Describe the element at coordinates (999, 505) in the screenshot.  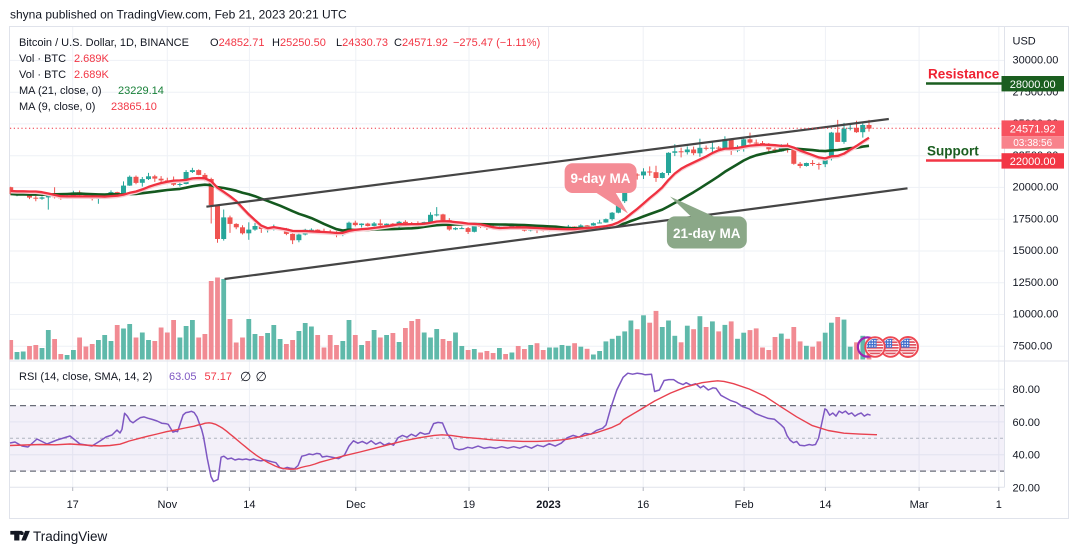
I see `svg-text: 1` at that location.